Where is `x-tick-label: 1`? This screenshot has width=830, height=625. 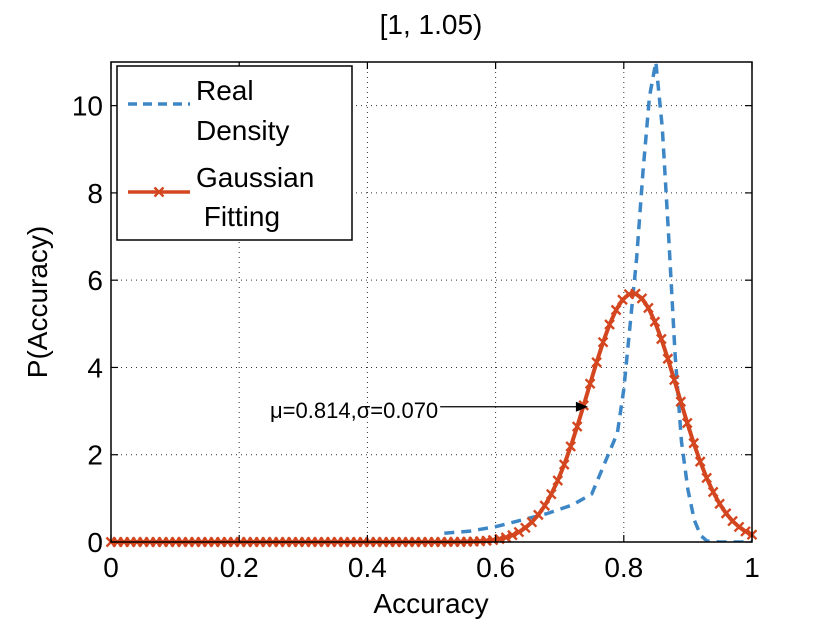 x-tick-label: 1 is located at coordinates (752, 567).